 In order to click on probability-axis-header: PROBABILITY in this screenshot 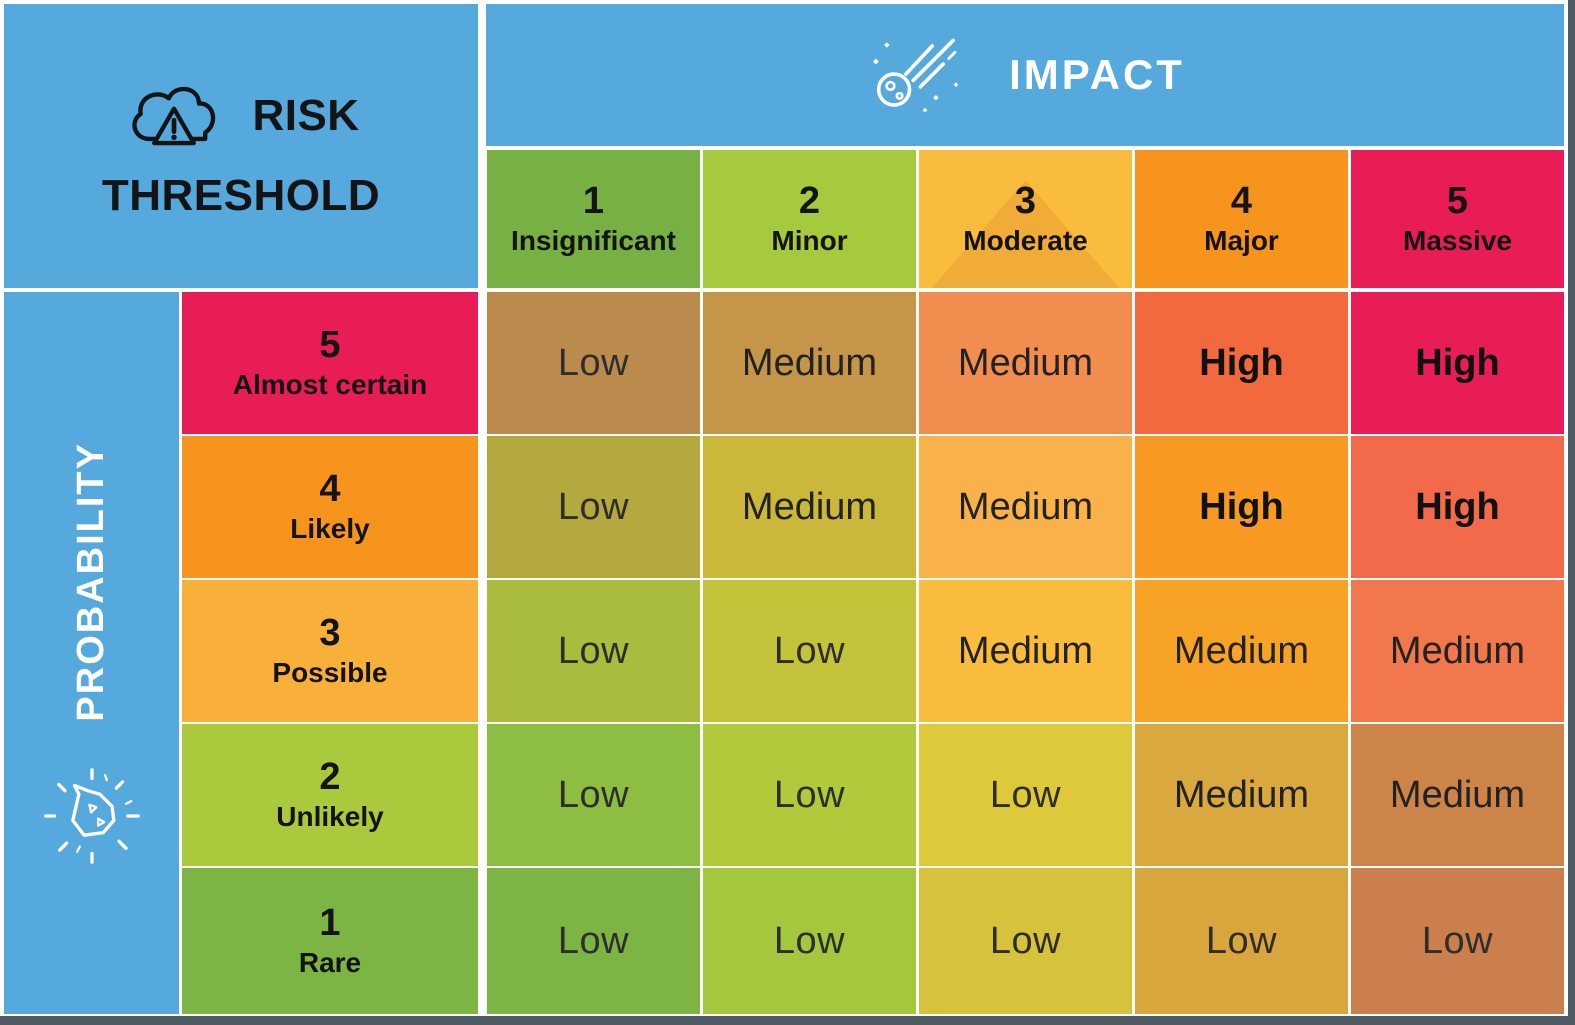, I will do `click(91, 653)`.